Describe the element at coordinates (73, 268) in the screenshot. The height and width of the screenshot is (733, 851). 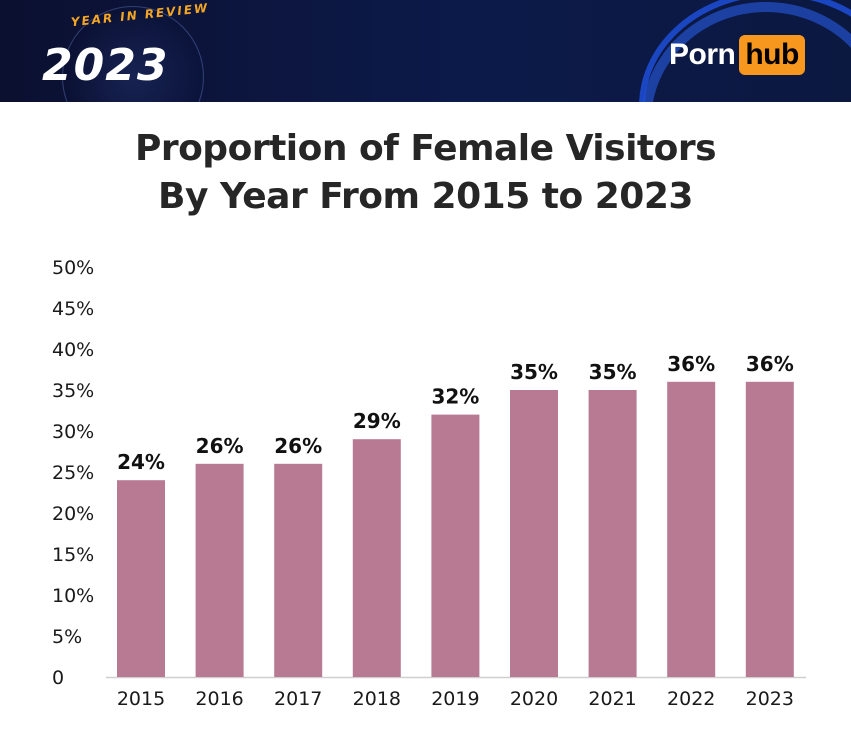
I see `y-tick-label: 50%` at that location.